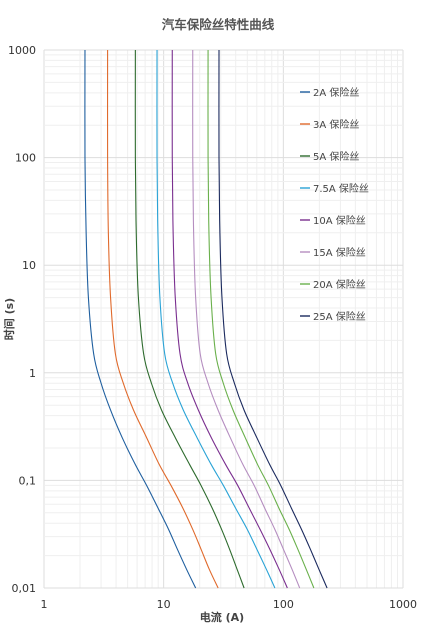 The image size is (436, 635). I want to click on legend-entry: 2A 保险丝, so click(336, 92).